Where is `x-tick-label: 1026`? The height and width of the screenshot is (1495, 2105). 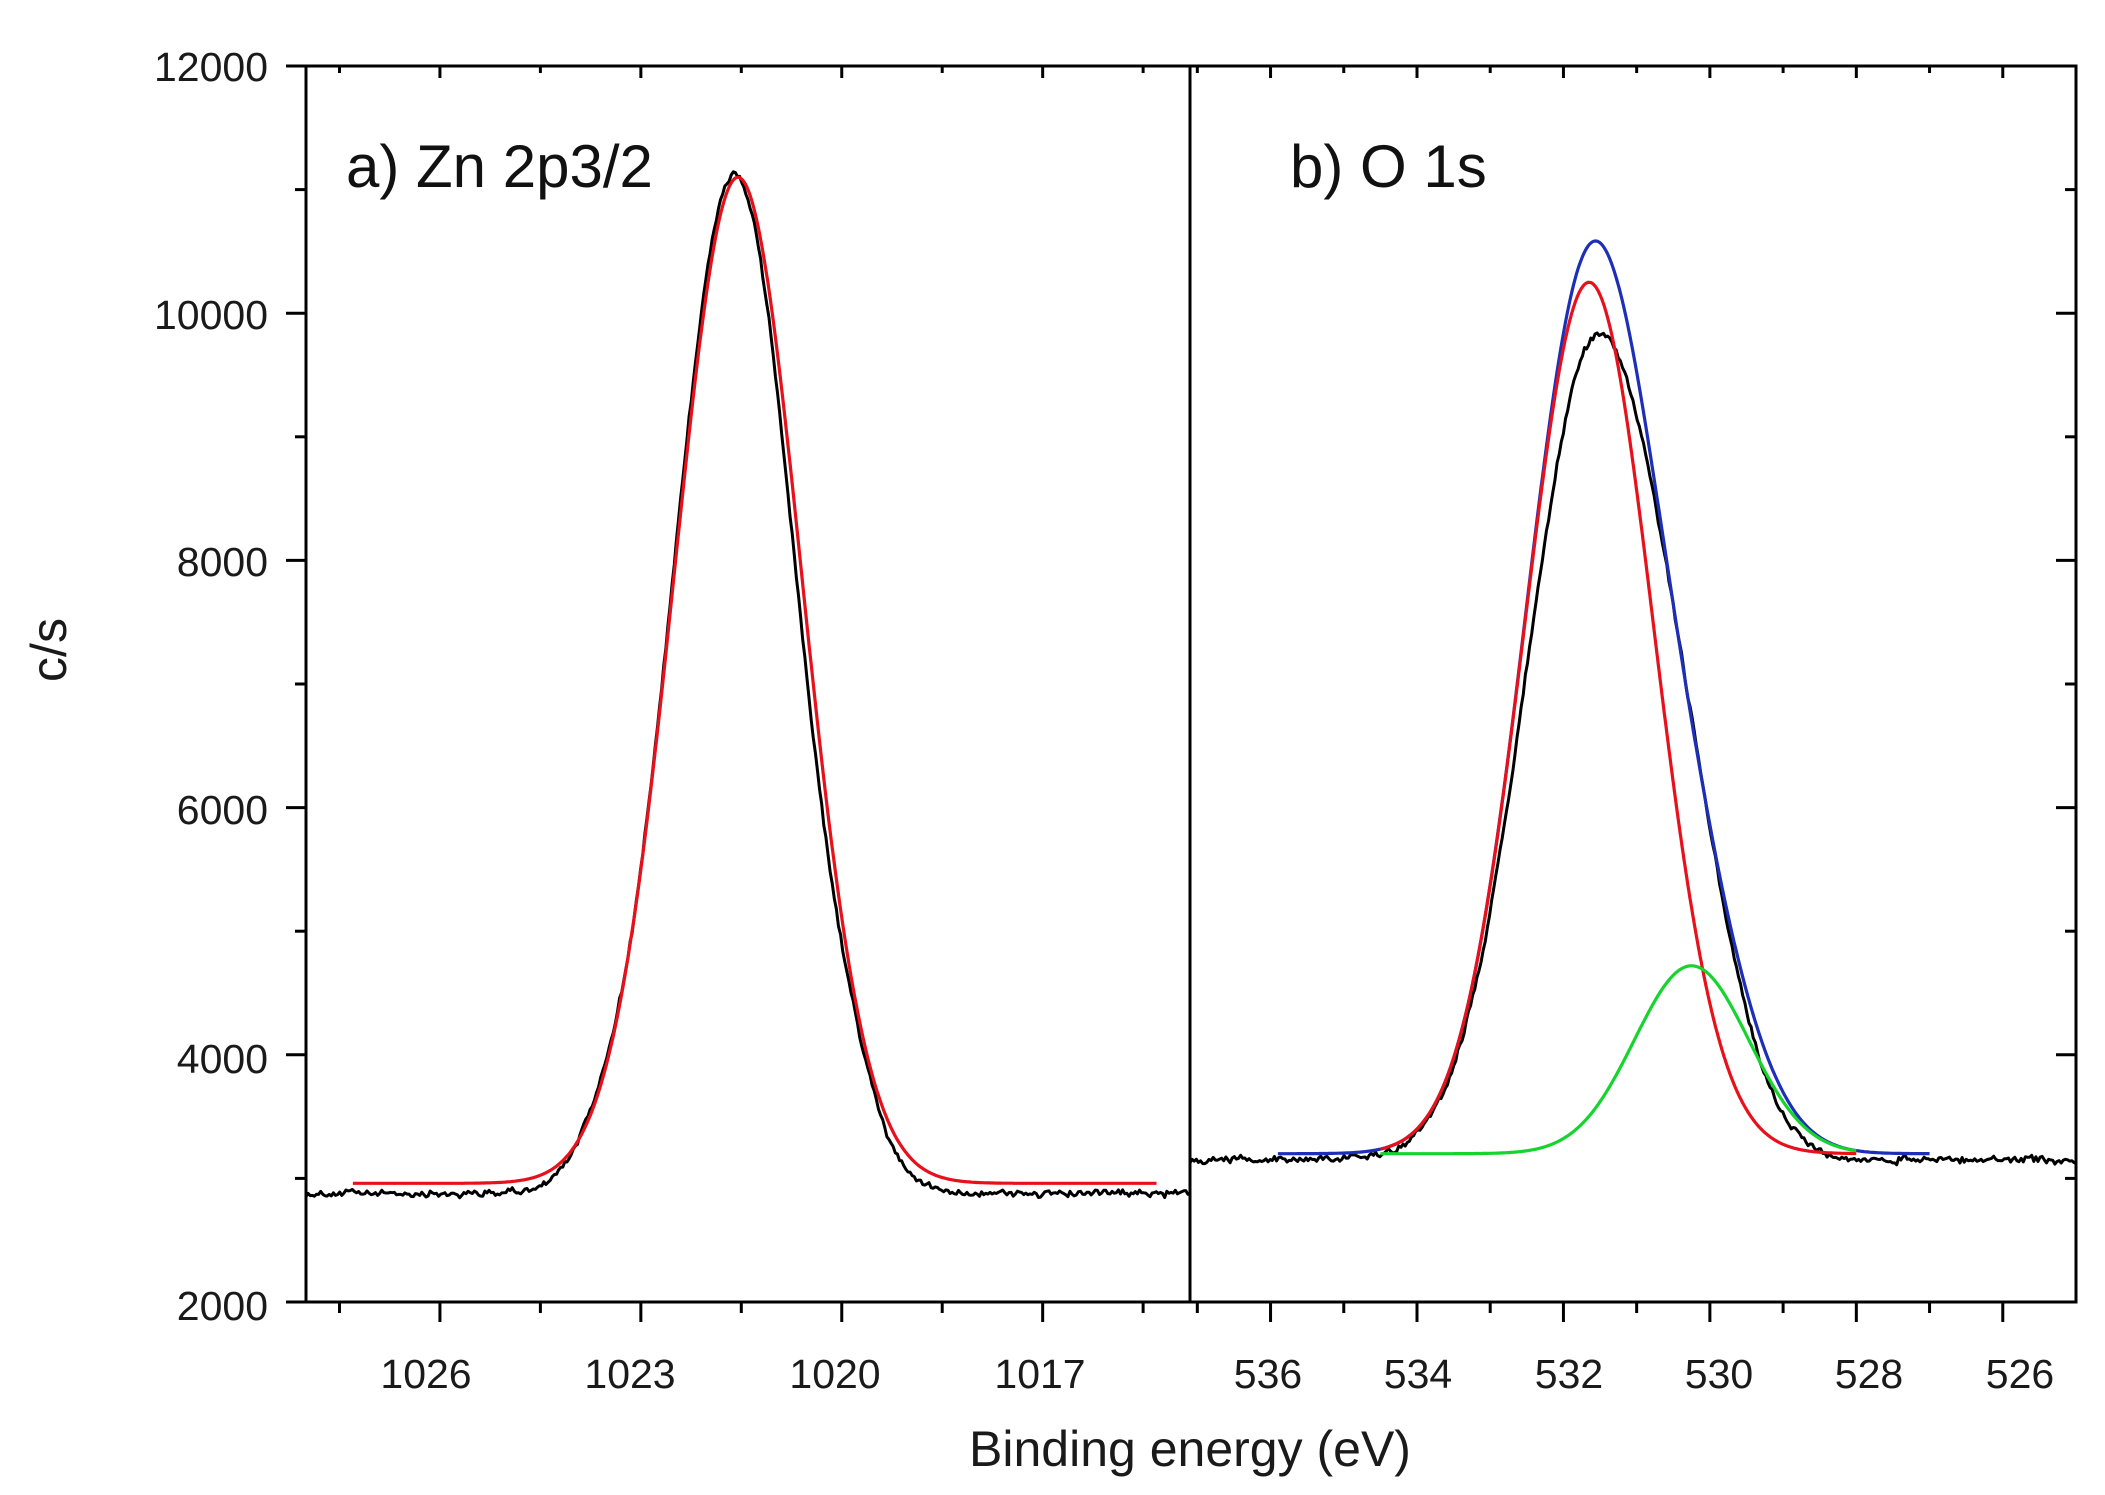 x-tick-label: 1026 is located at coordinates (425, 1374).